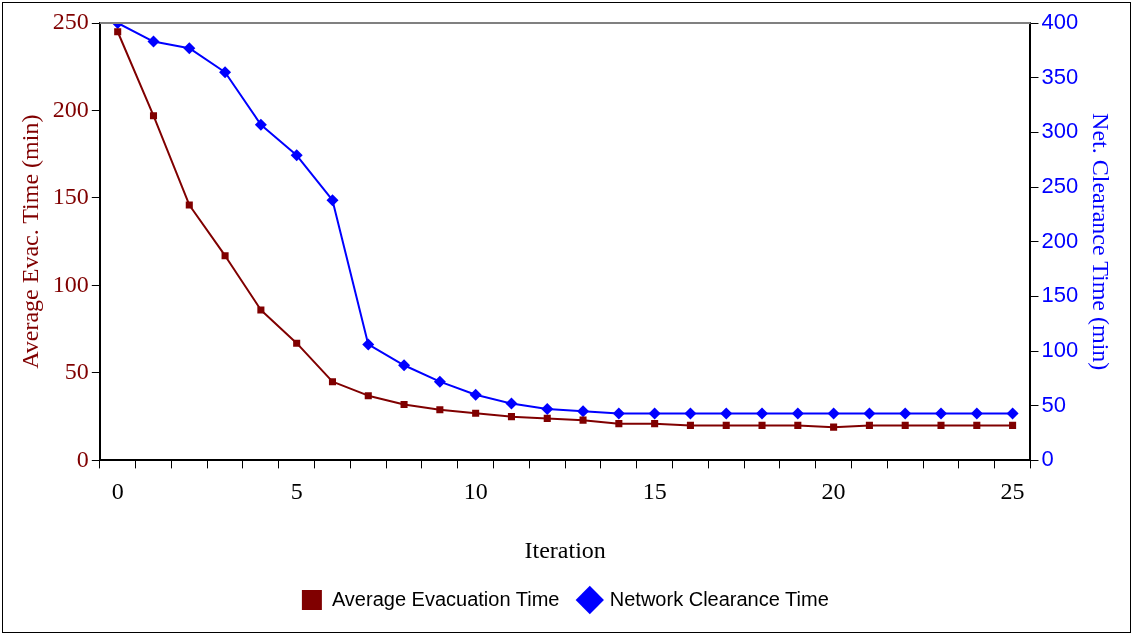 This screenshot has height=635, width=1133. I want to click on y-tick-label: 150, so click(70, 196).